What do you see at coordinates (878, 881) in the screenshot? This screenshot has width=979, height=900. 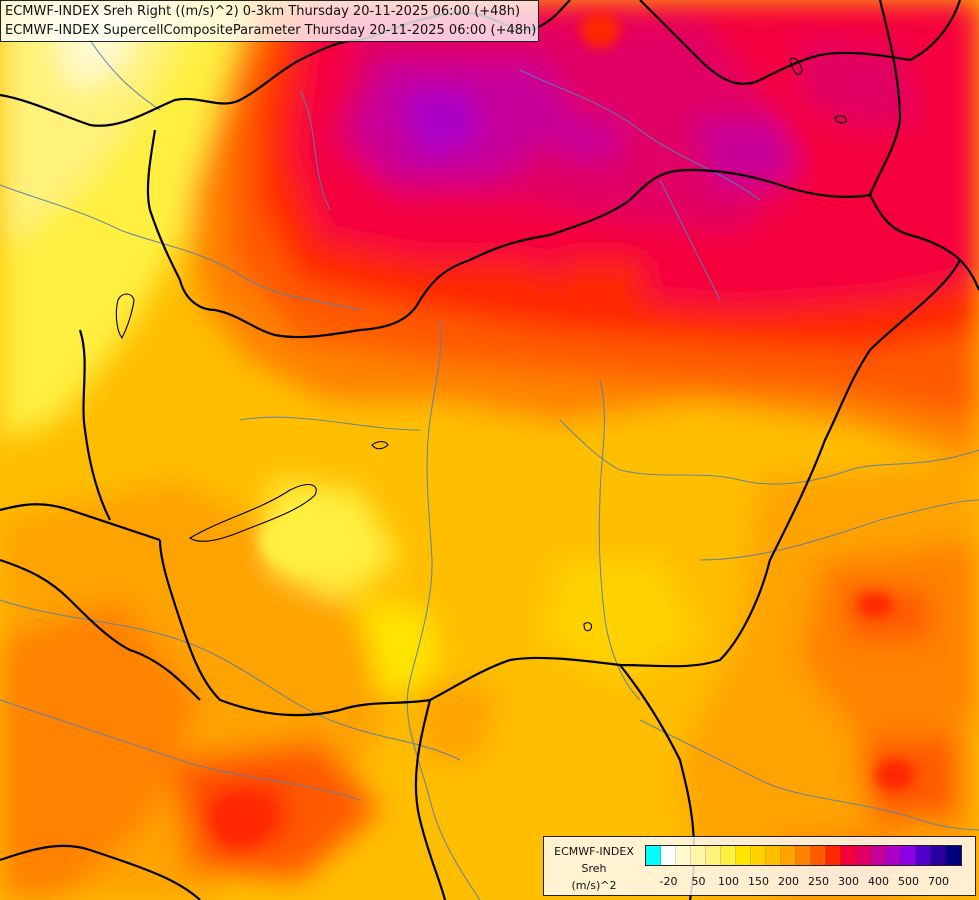 I see `legend-tick-label: 400` at bounding box center [878, 881].